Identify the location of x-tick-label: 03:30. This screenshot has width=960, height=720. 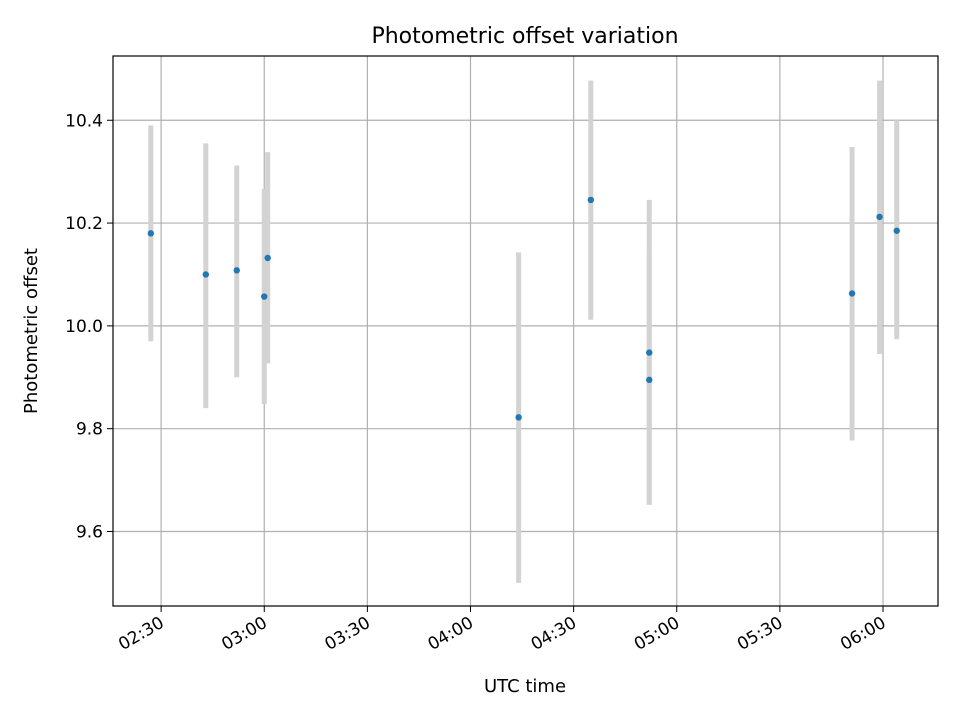
(347, 634).